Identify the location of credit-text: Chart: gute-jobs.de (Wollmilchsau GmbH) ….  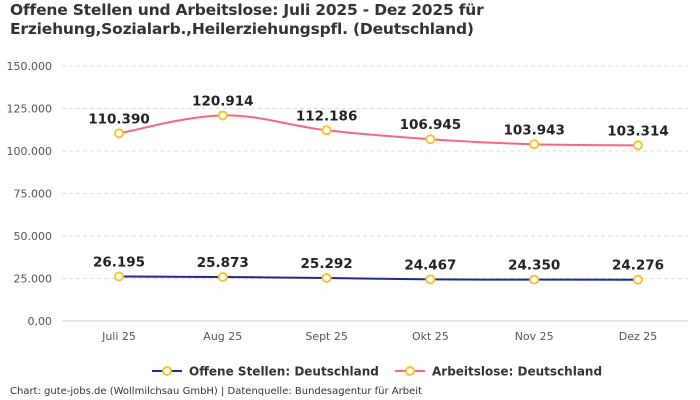
(216, 391).